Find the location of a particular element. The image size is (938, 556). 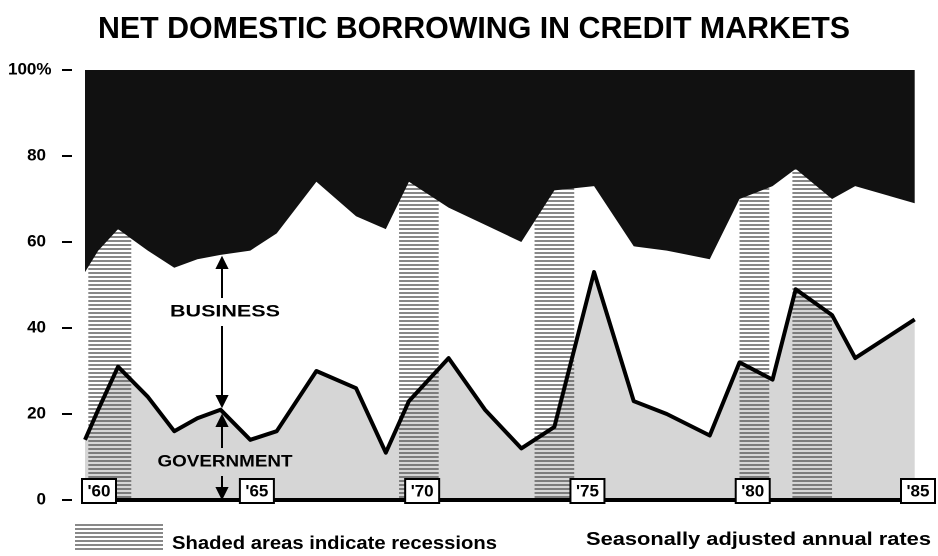

x-tick-label: '80 is located at coordinates (752, 490).